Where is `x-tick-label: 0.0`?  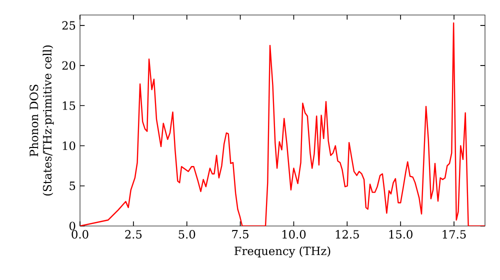 x-tick-label: 0.0 is located at coordinates (80, 234).